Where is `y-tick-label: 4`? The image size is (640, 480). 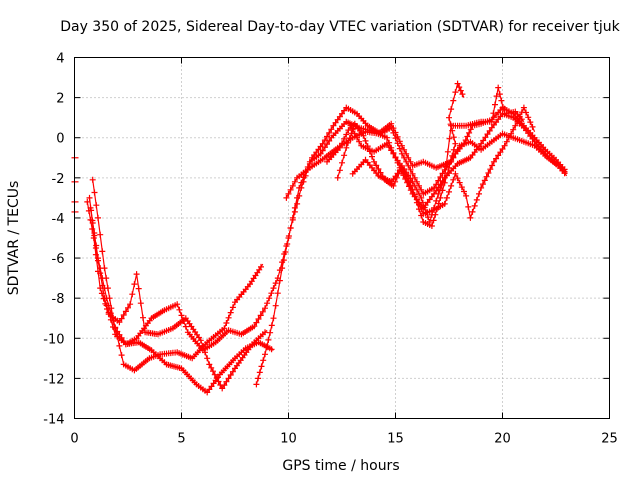 y-tick-label: 4 is located at coordinates (60, 59).